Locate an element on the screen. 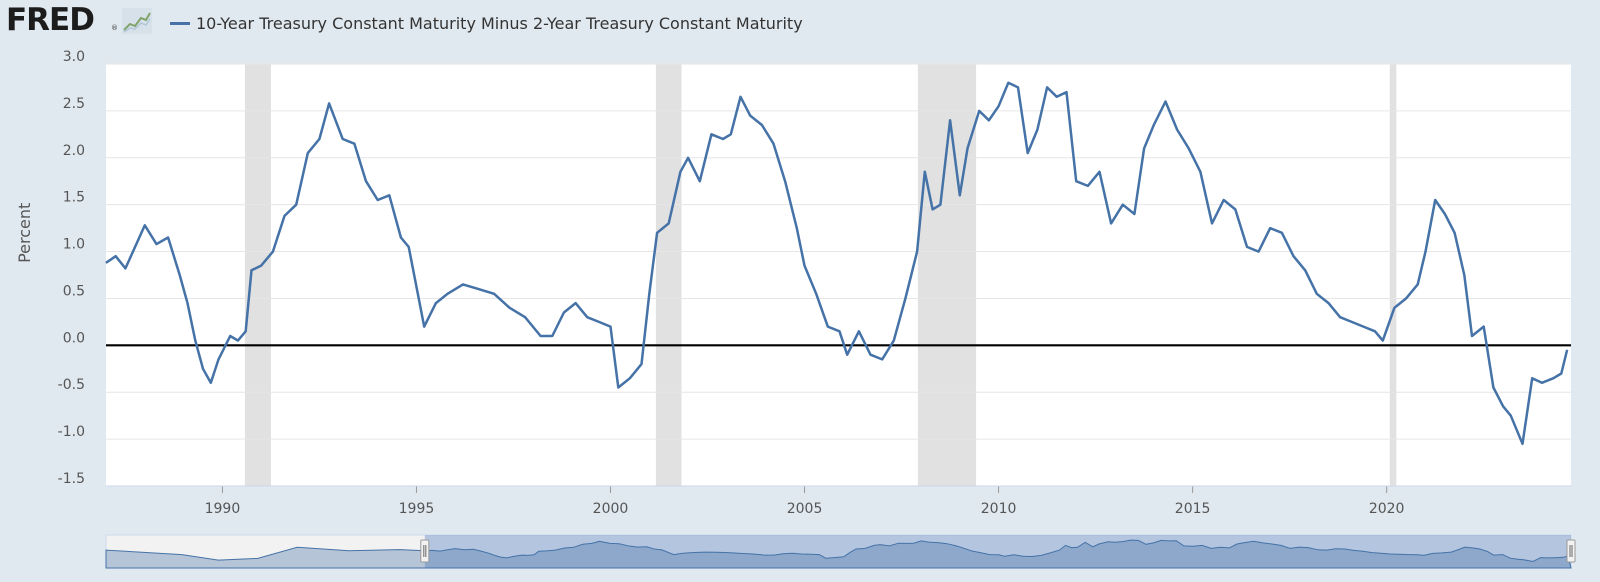 The width and height of the screenshot is (1600, 582). chart-trend-icon is located at coordinates (137, 21).